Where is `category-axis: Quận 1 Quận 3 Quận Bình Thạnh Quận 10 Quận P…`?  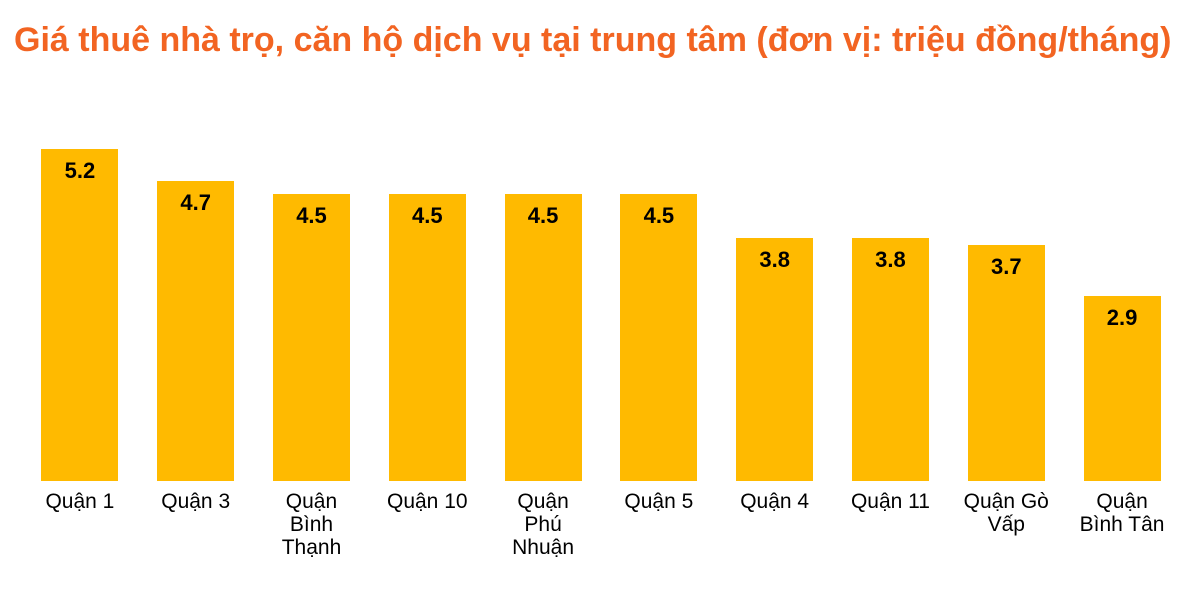
category-axis: Quận 1 Quận 3 Quận Bình Thạnh Quận 10 Quận P… is located at coordinates (601, 524).